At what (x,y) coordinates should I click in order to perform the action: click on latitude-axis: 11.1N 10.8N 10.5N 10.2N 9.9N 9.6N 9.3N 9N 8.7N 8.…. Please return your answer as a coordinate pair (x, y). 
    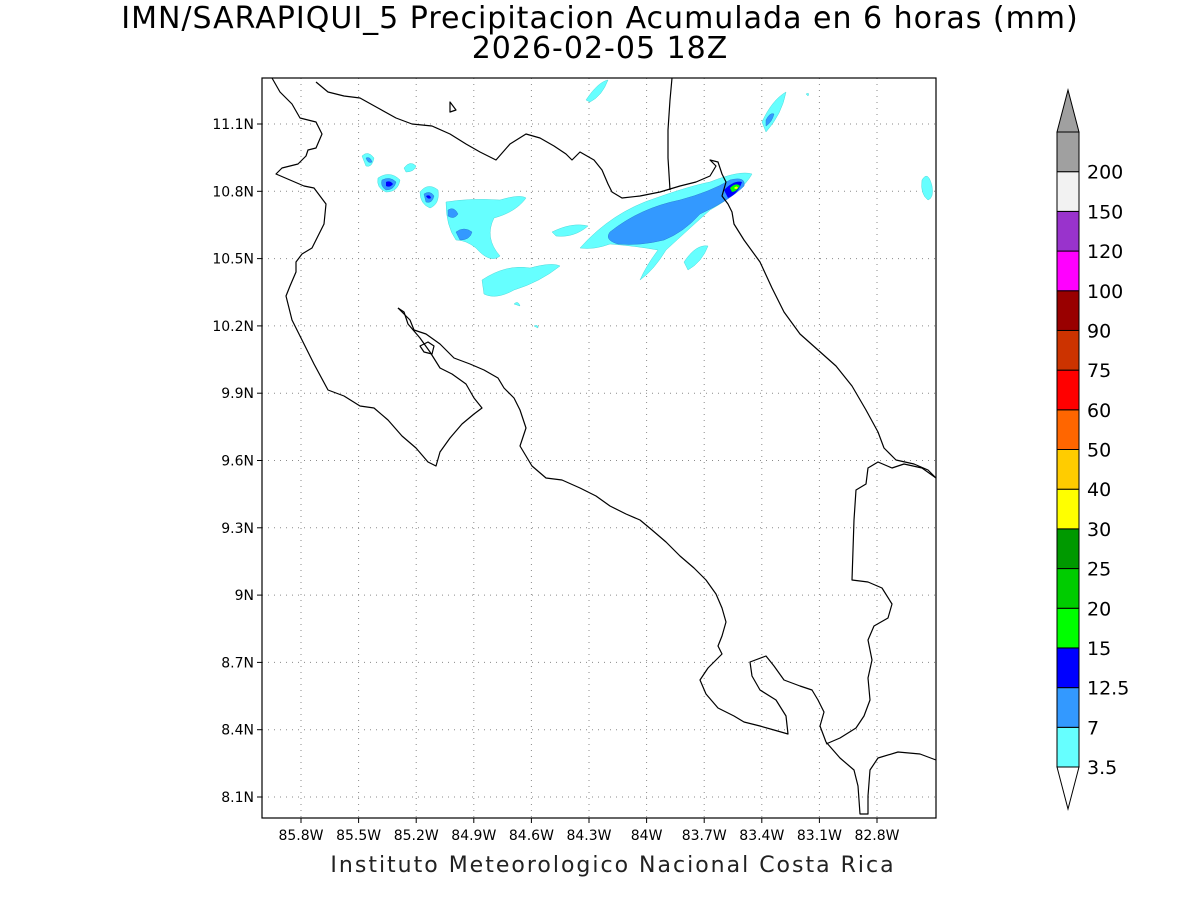
    Looking at the image, I should click on (237, 461).